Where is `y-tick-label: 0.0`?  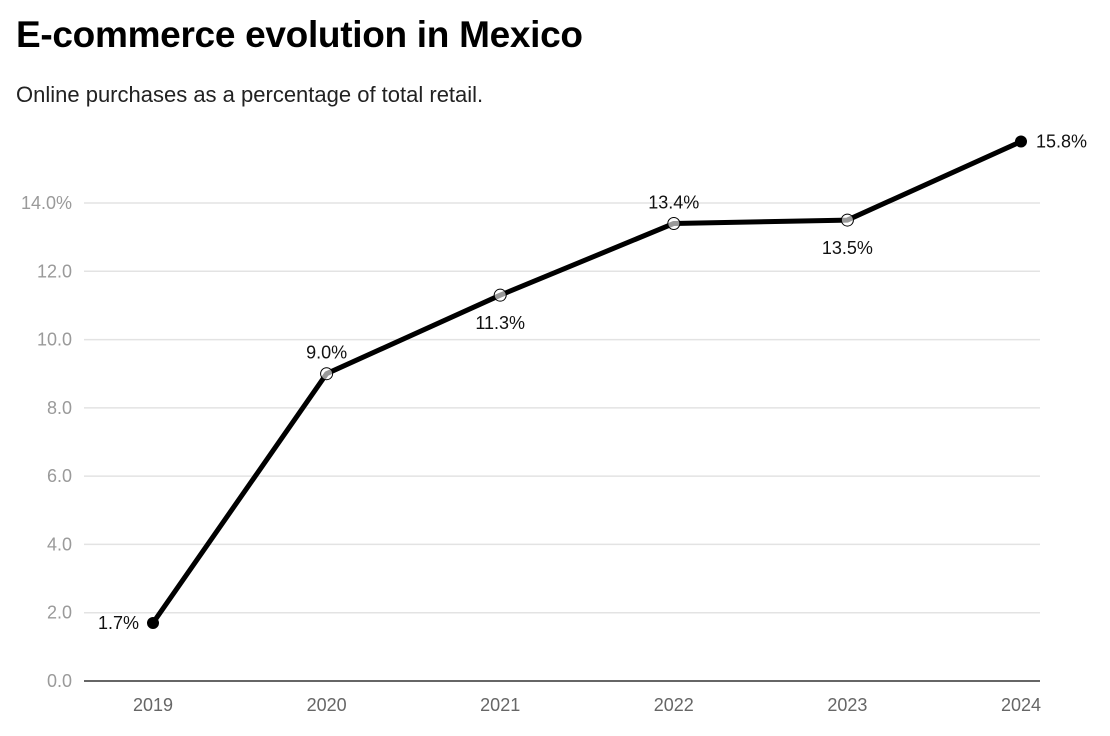 y-tick-label: 0.0 is located at coordinates (59, 681).